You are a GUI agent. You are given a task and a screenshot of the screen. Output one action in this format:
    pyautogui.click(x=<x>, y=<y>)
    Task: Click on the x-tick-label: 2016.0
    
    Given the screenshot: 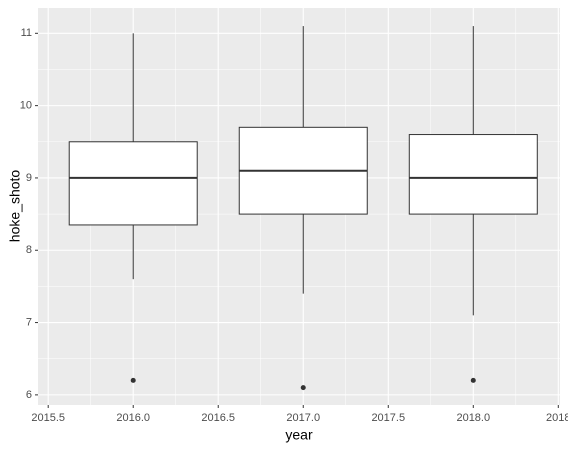 What is the action you would take?
    pyautogui.click(x=133, y=418)
    